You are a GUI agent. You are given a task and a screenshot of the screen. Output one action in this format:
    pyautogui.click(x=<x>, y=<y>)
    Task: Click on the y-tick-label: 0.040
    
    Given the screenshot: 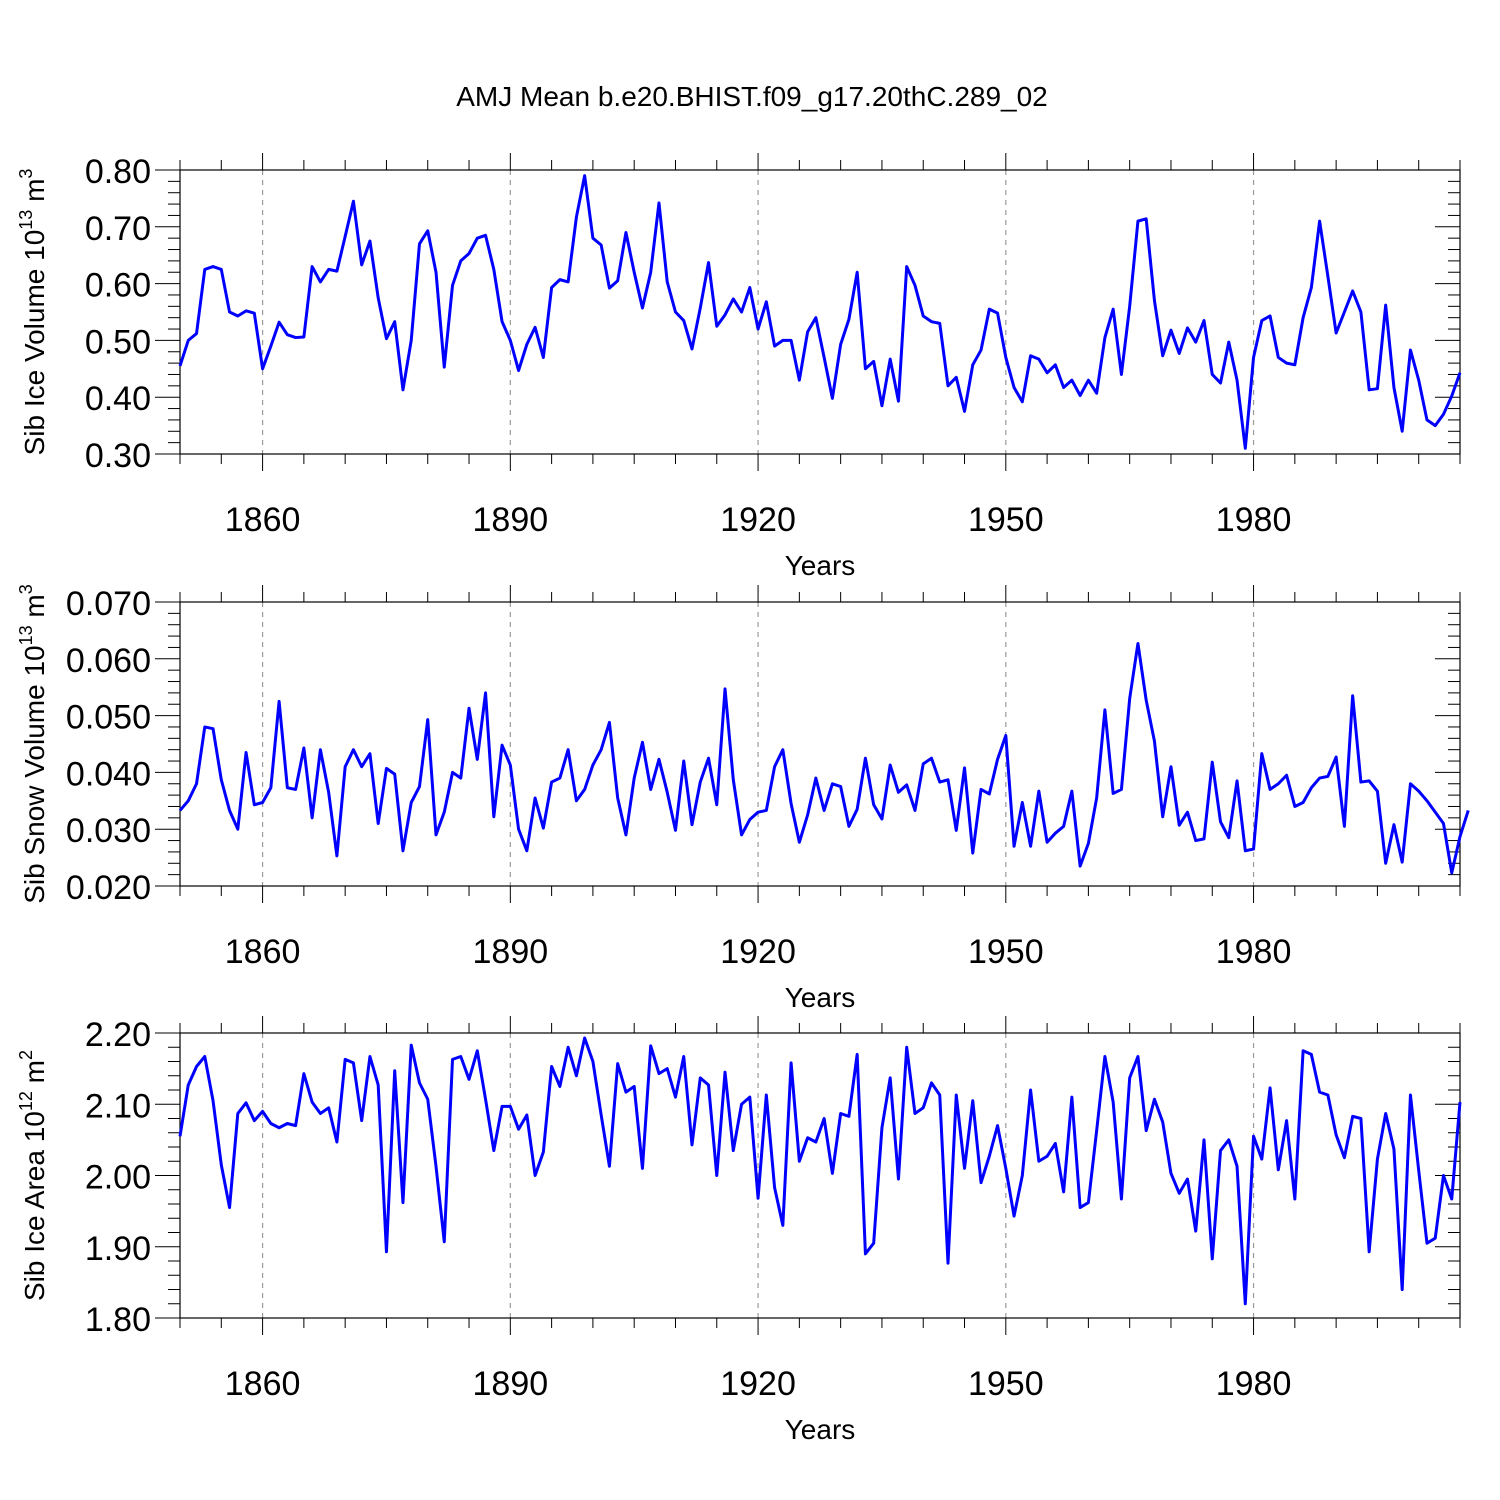 What is the action you would take?
    pyautogui.click(x=108, y=774)
    